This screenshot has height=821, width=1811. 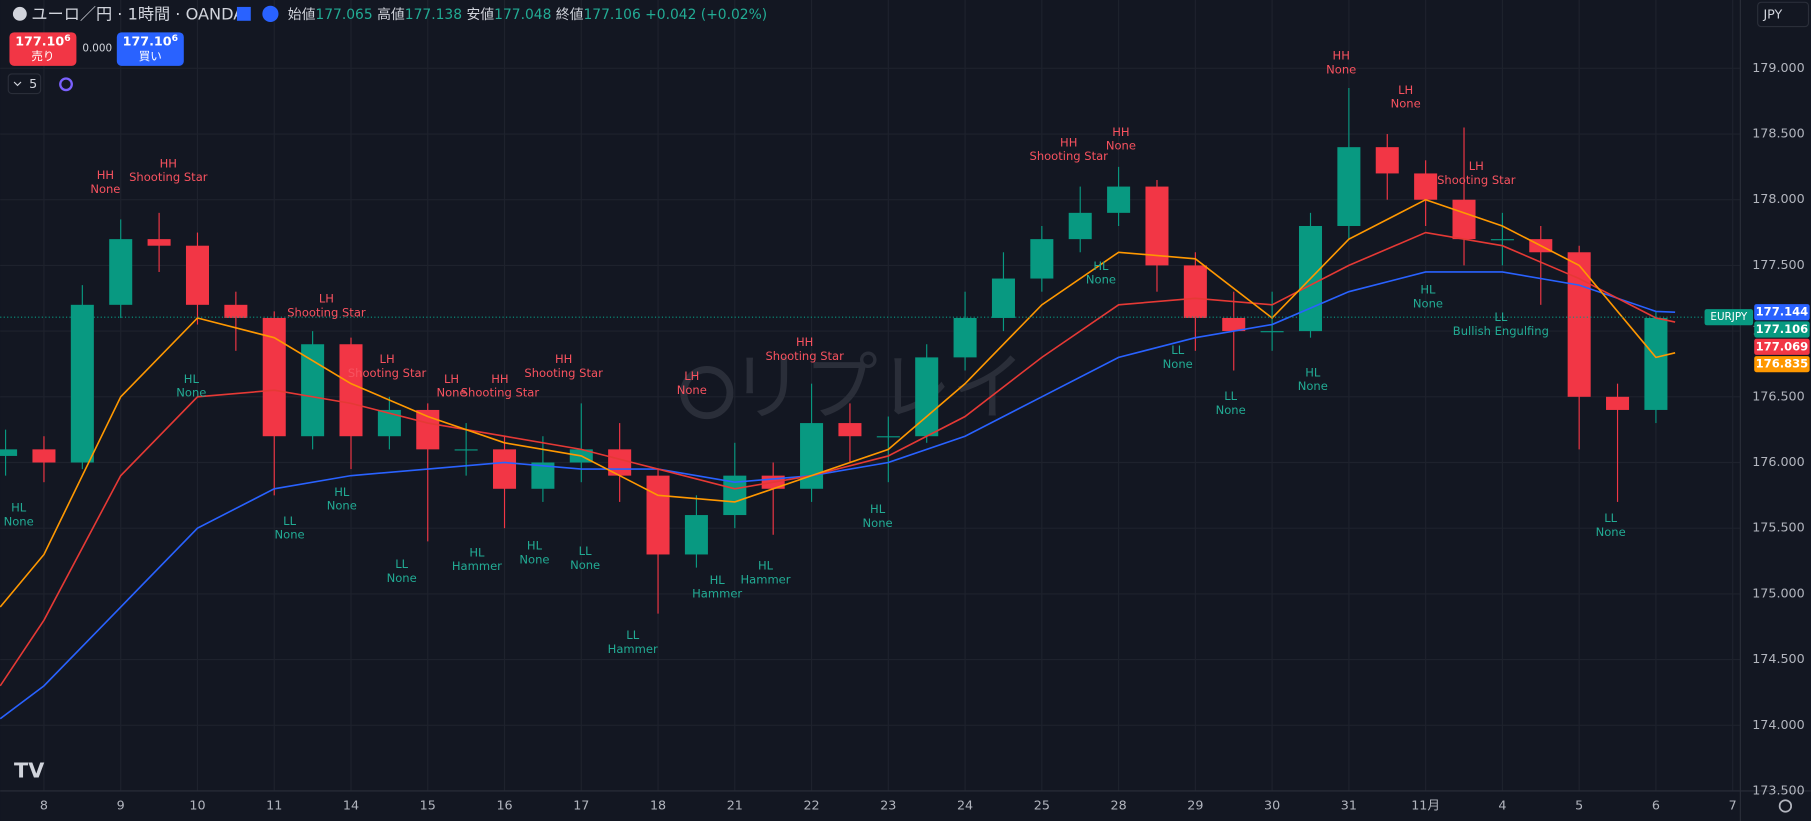 I want to click on spread: 0.000, so click(x=97, y=48).